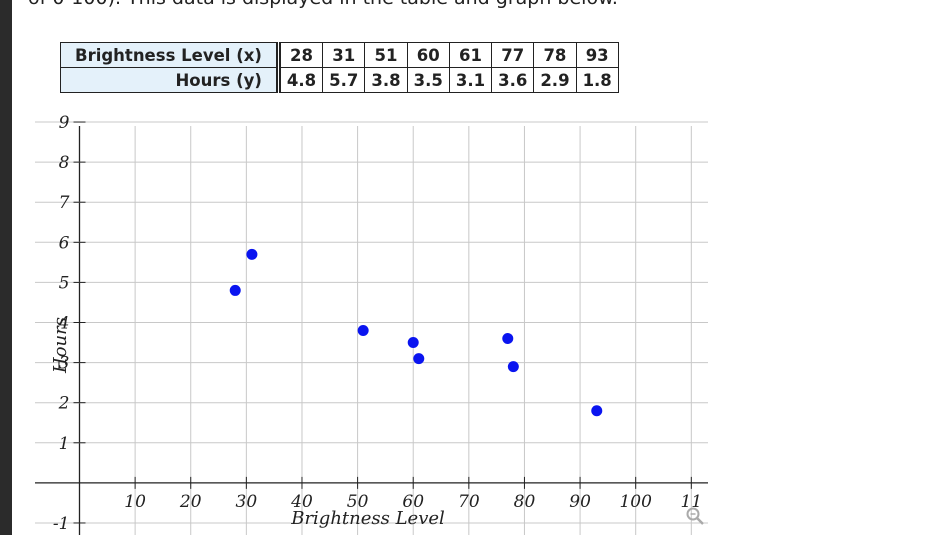 The width and height of the screenshot is (952, 535). I want to click on x-tick-label: 90, so click(580, 502).